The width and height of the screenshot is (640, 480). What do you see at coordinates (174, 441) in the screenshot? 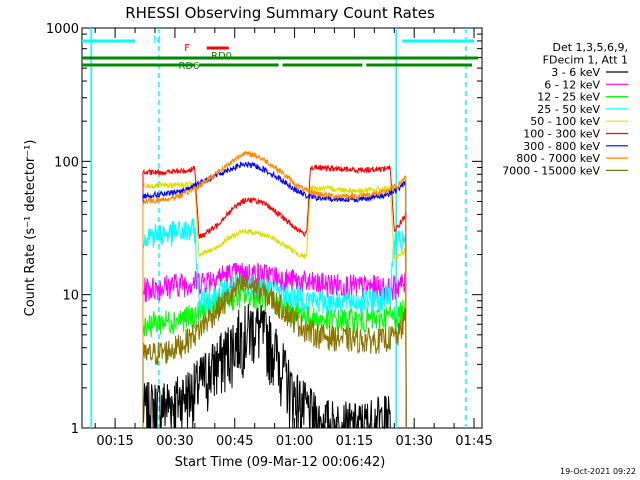
I see `x-tick-label: 00:30` at bounding box center [174, 441].